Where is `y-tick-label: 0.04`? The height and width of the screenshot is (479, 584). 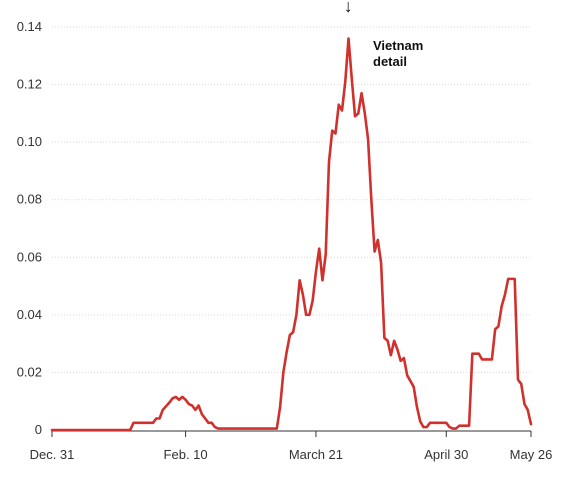
y-tick-label: 0.04 is located at coordinates (29, 314).